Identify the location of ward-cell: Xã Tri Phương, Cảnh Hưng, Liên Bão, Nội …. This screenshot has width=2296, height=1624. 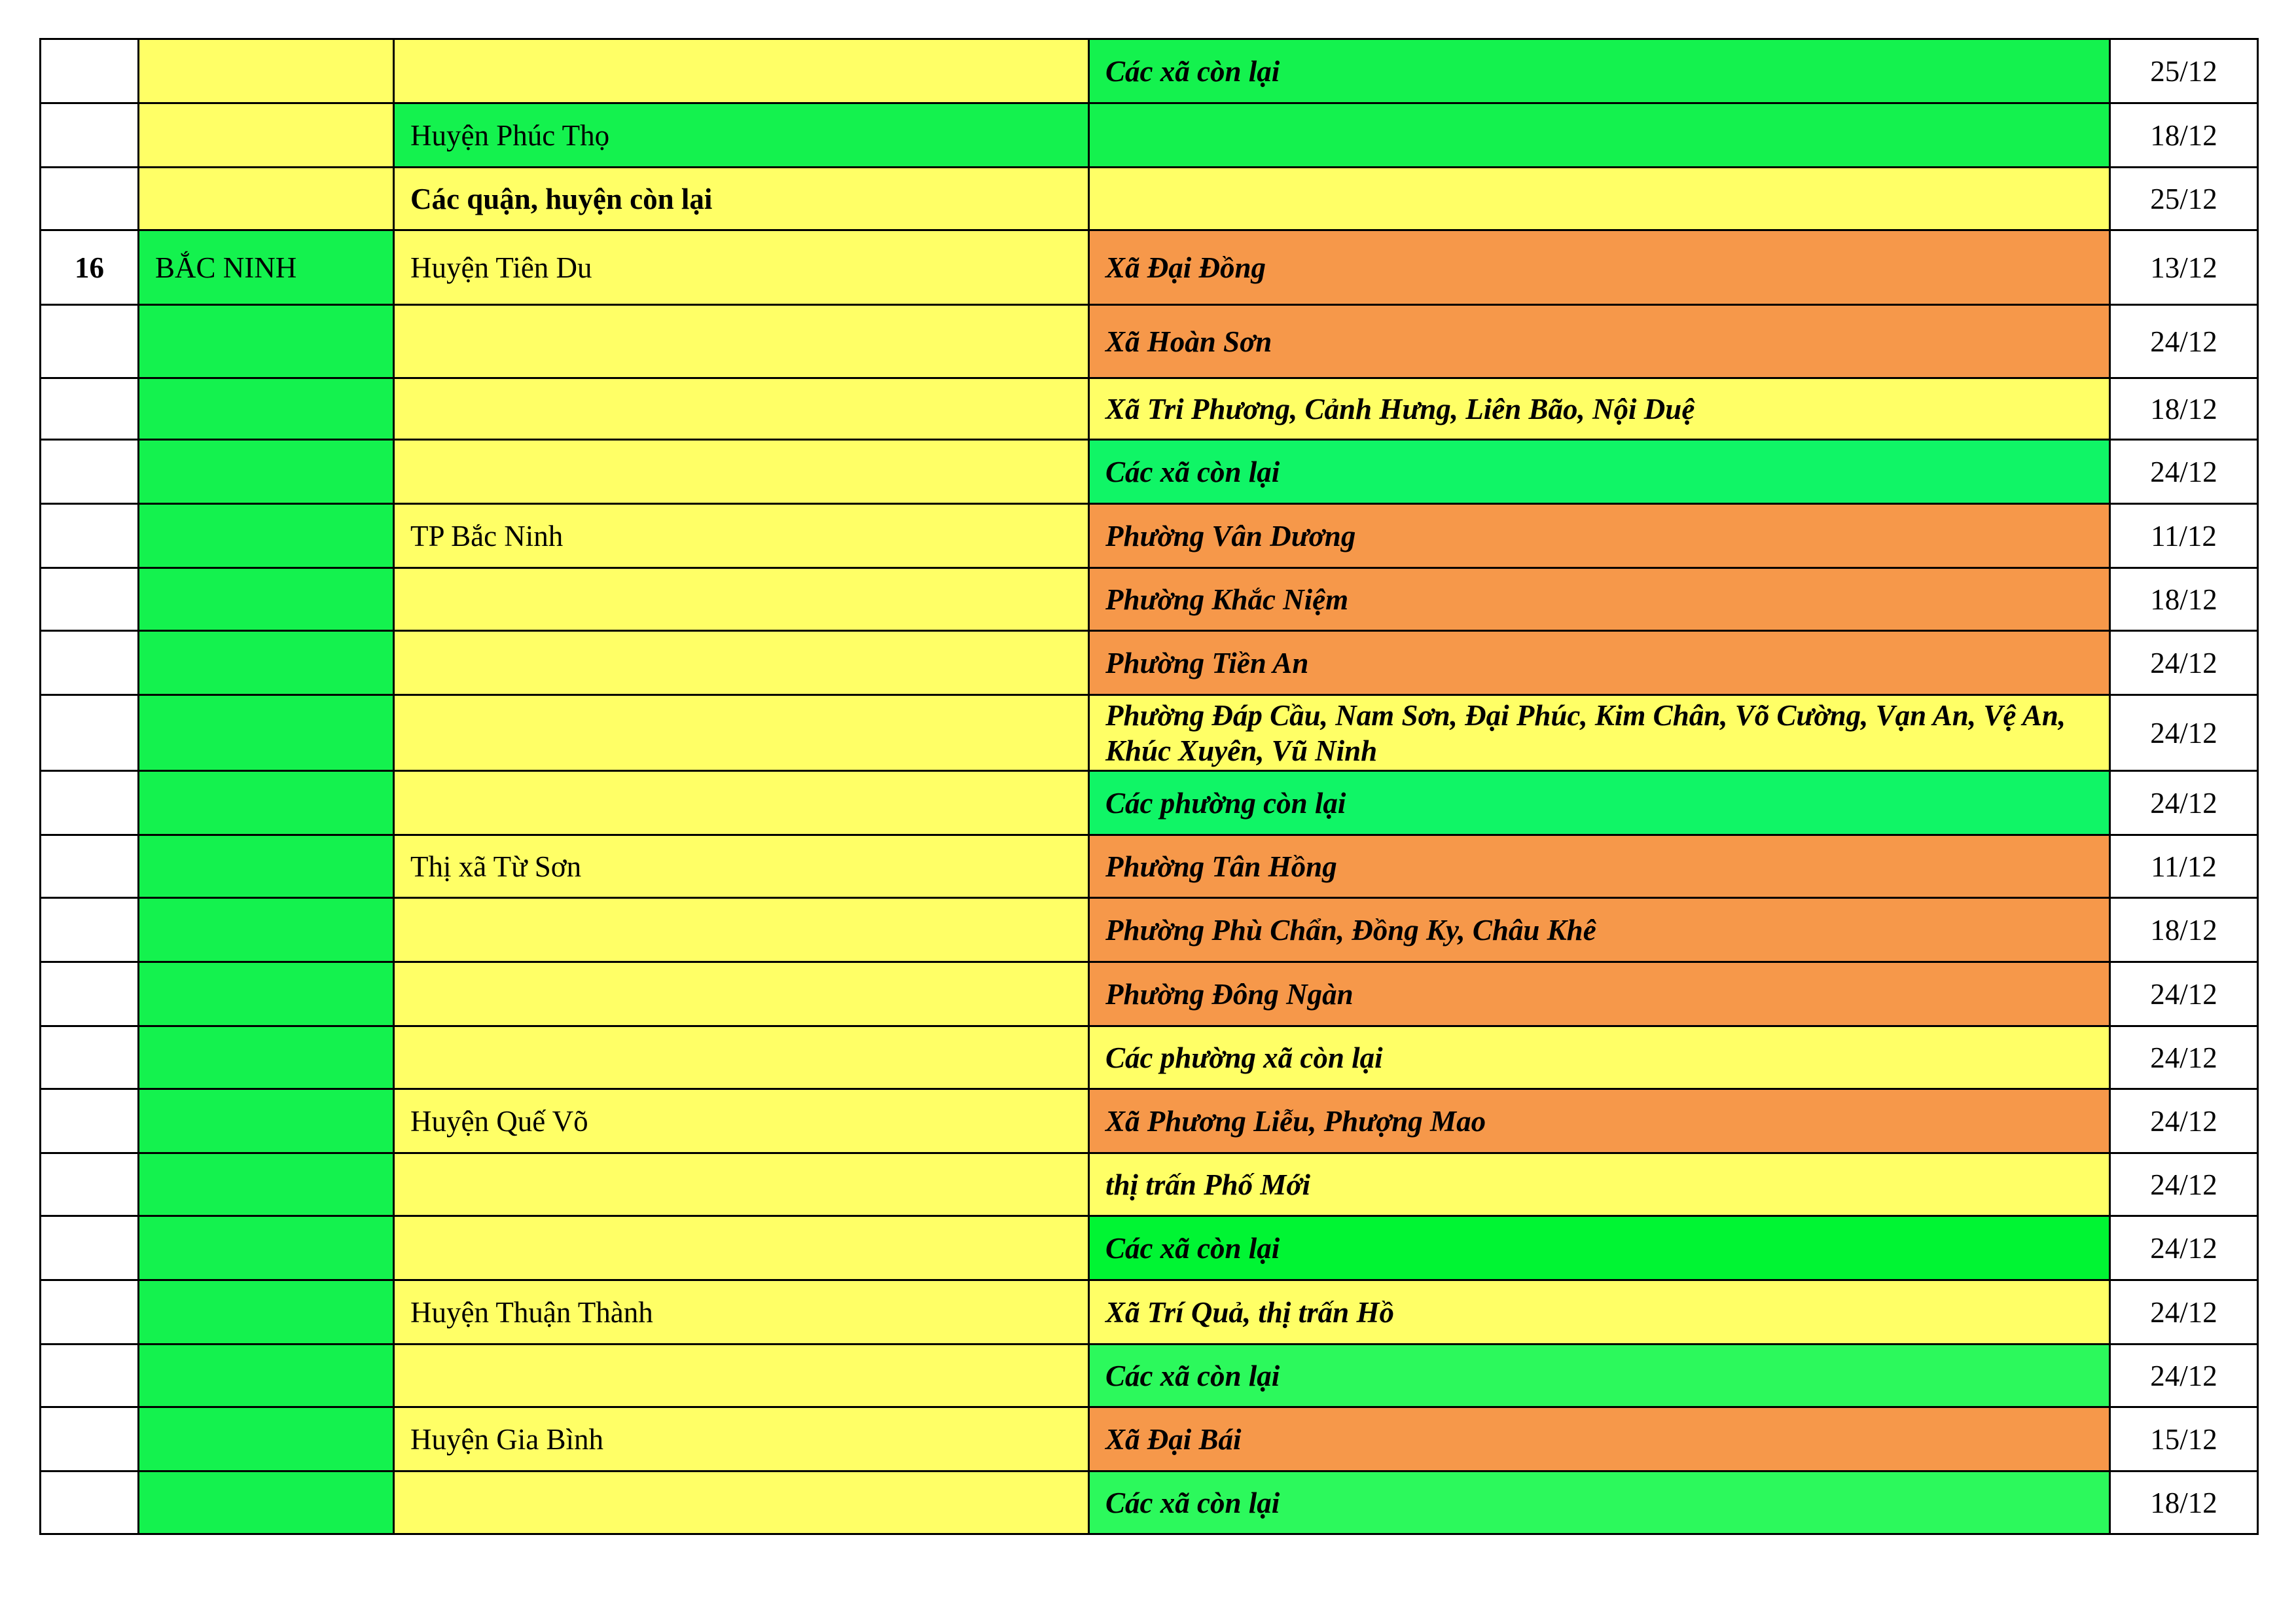
(1599, 409).